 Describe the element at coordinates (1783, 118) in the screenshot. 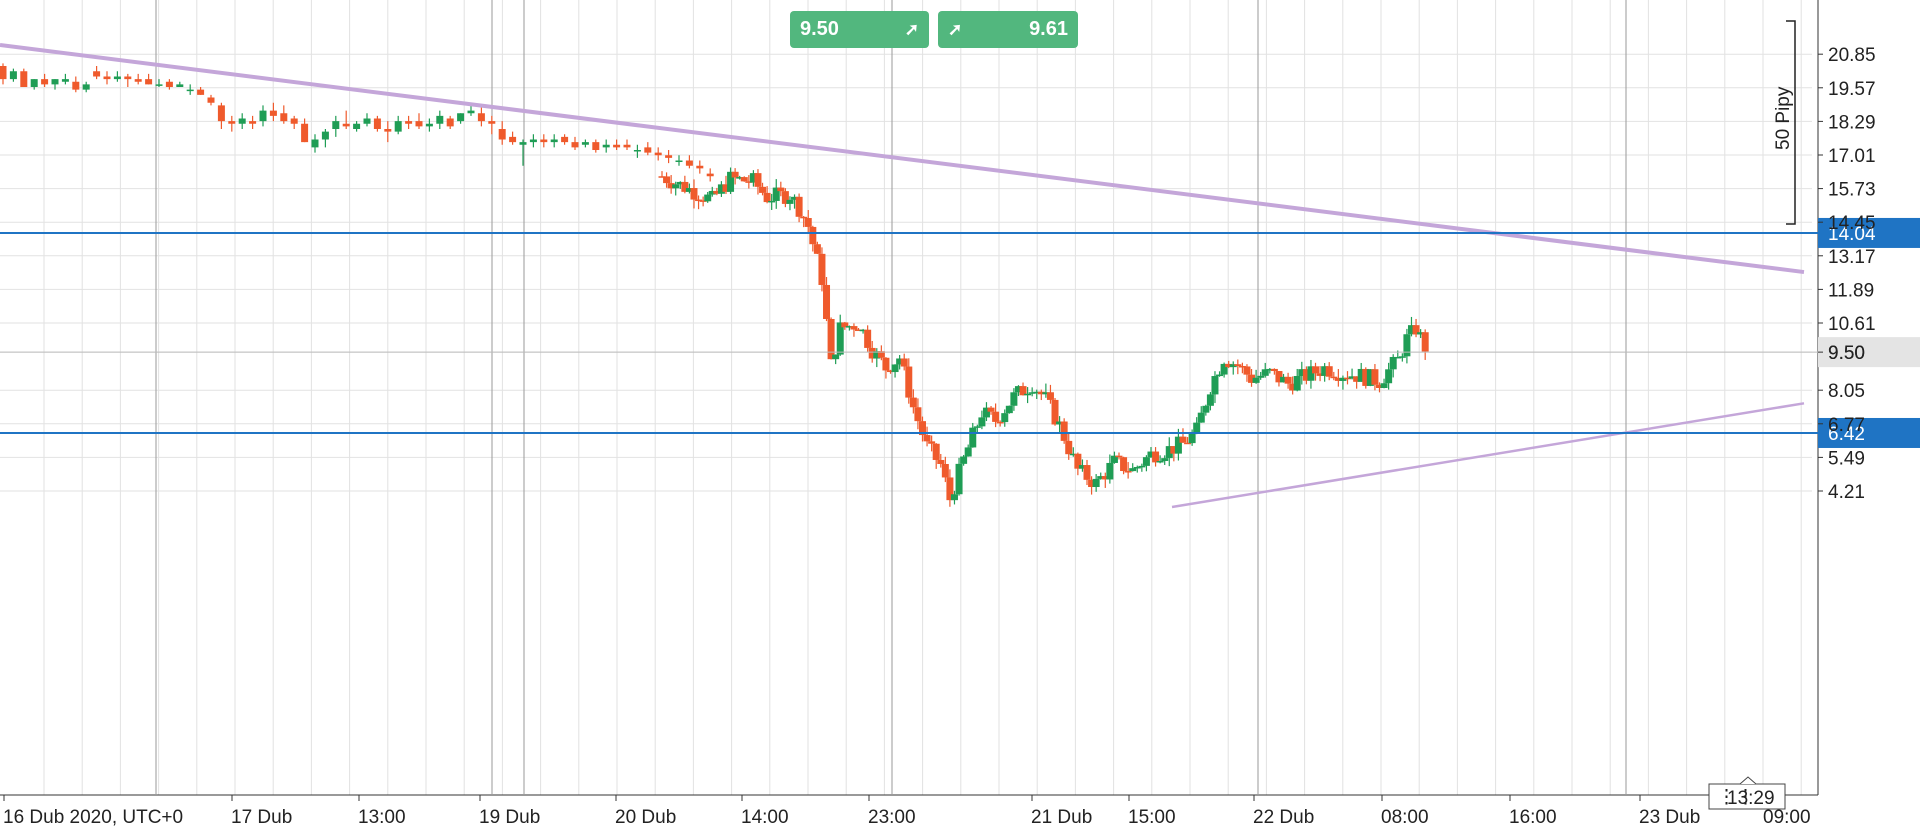

I see `pip-scale-label: 50 Pipy` at that location.